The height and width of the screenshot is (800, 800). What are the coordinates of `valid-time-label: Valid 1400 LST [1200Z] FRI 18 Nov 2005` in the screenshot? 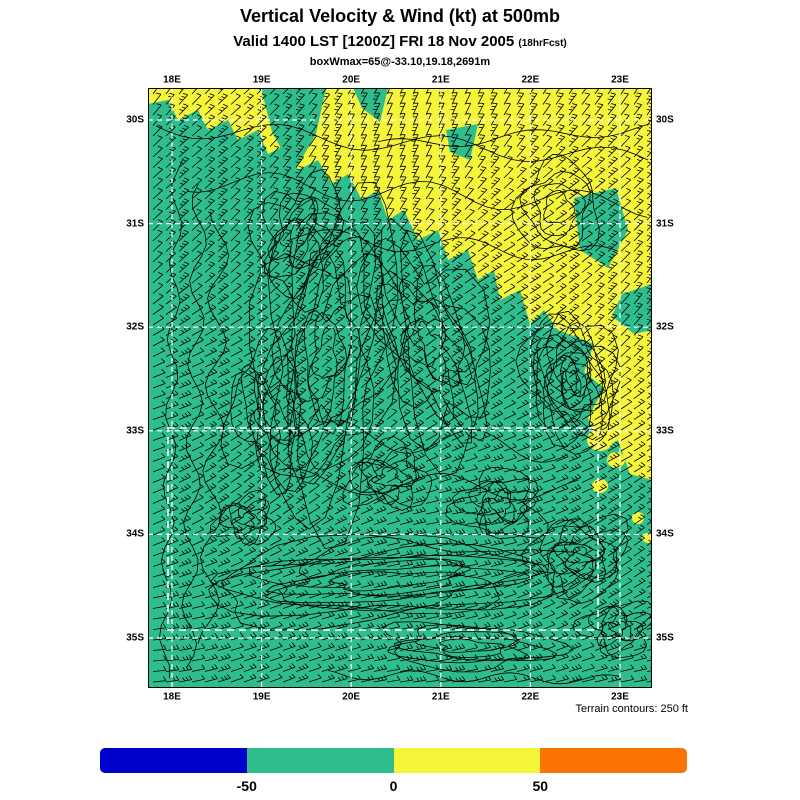 It's located at (374, 41).